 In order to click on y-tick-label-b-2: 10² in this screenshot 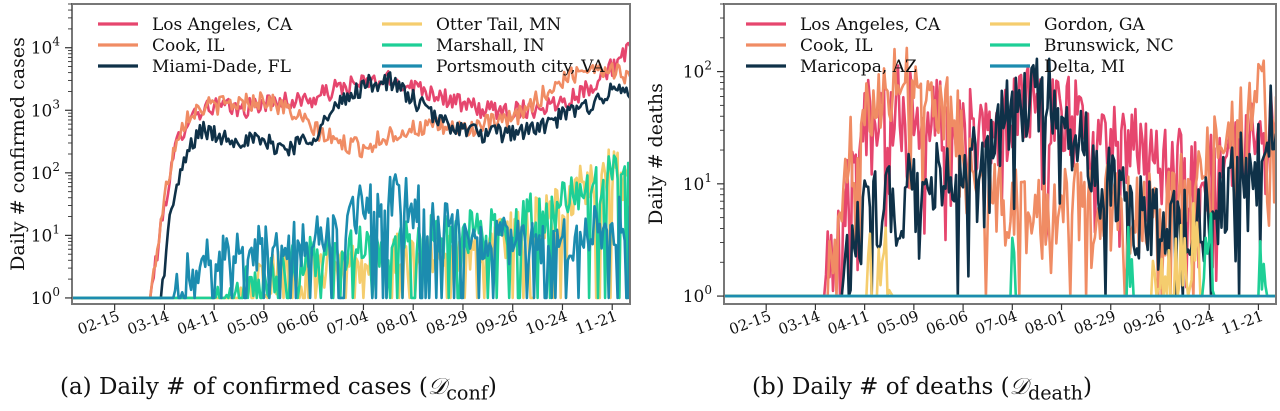, I will do `click(697, 71)`.